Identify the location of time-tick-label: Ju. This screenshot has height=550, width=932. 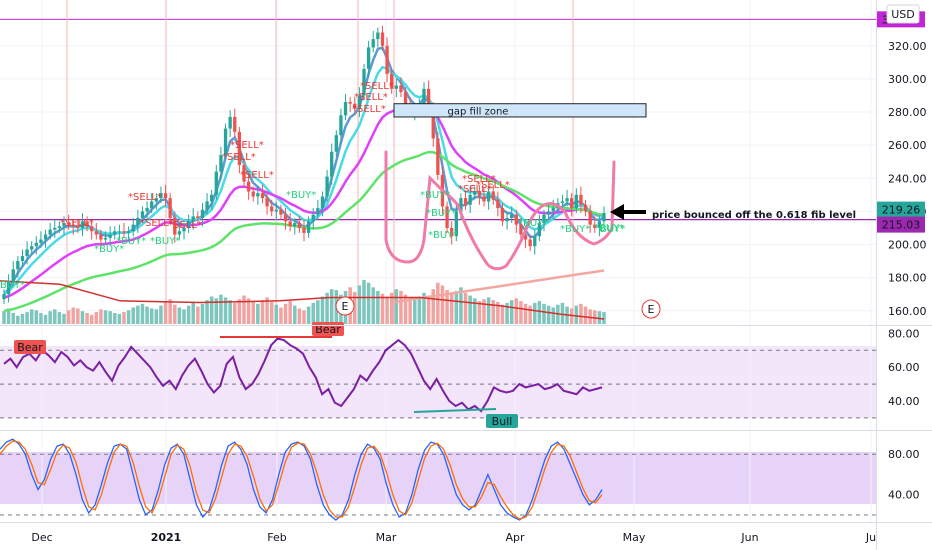
(870, 537).